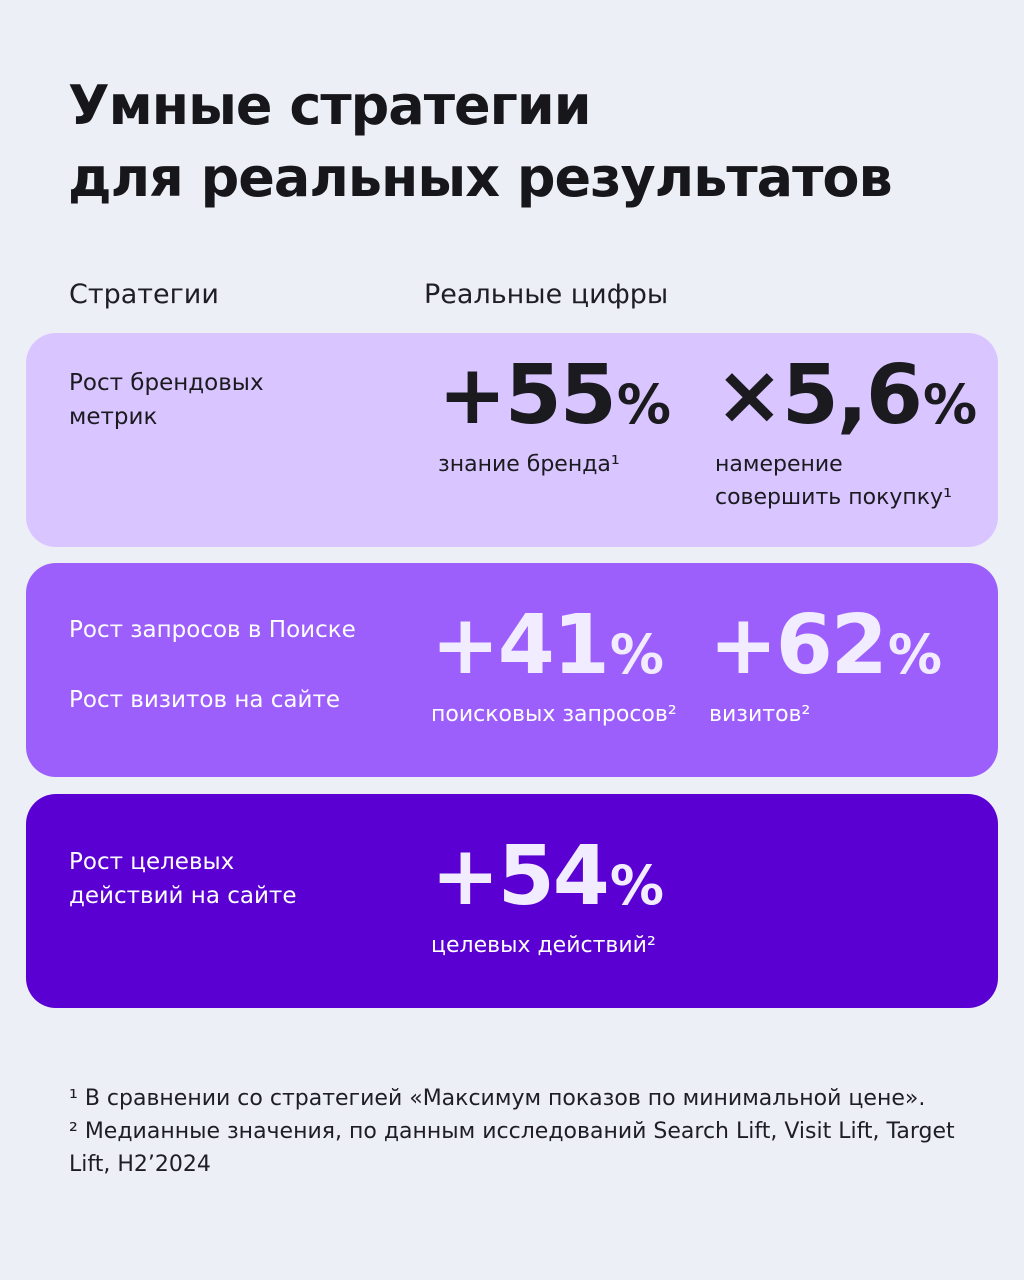 The width and height of the screenshot is (1024, 1280). I want to click on metric-search-queries: +41% поисковых запросов², so click(554, 667).